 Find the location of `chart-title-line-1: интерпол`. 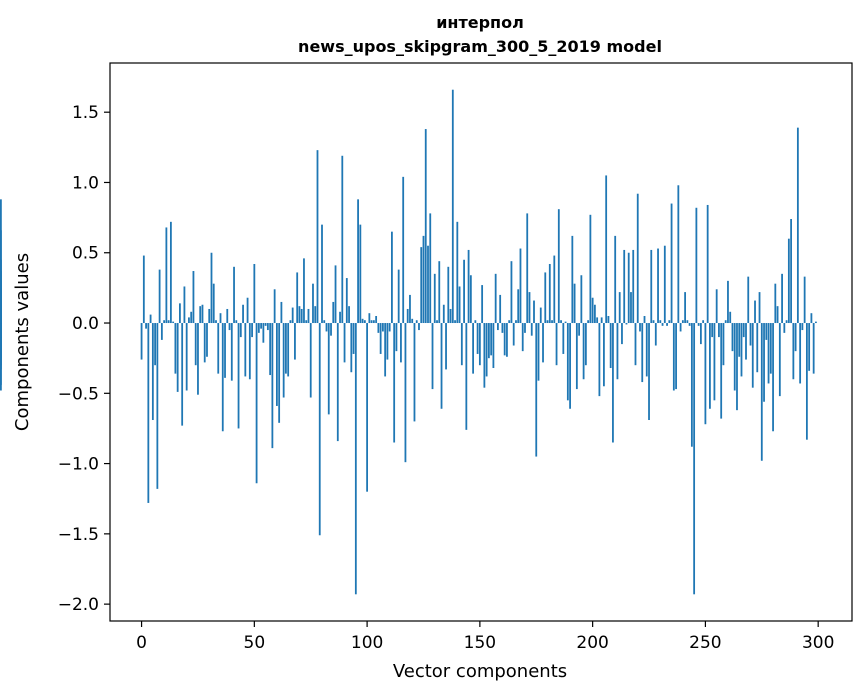

chart-title-line-1: интерпол is located at coordinates (480, 22).